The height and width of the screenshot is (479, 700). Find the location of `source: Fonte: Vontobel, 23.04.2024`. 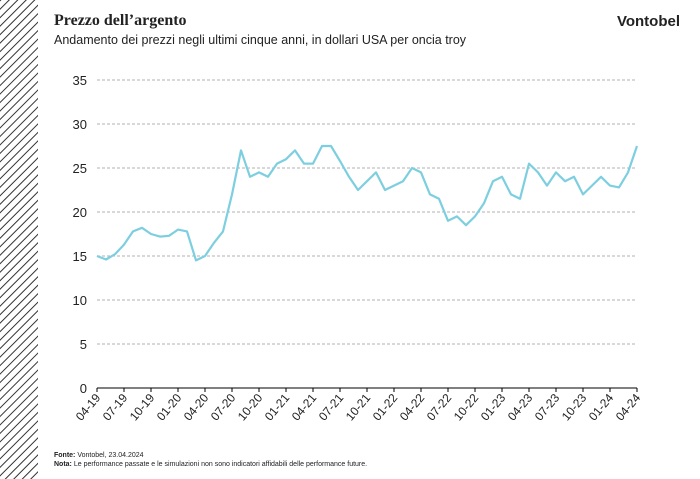

source: Fonte: Vontobel, 23.04.2024 is located at coordinates (99, 455).